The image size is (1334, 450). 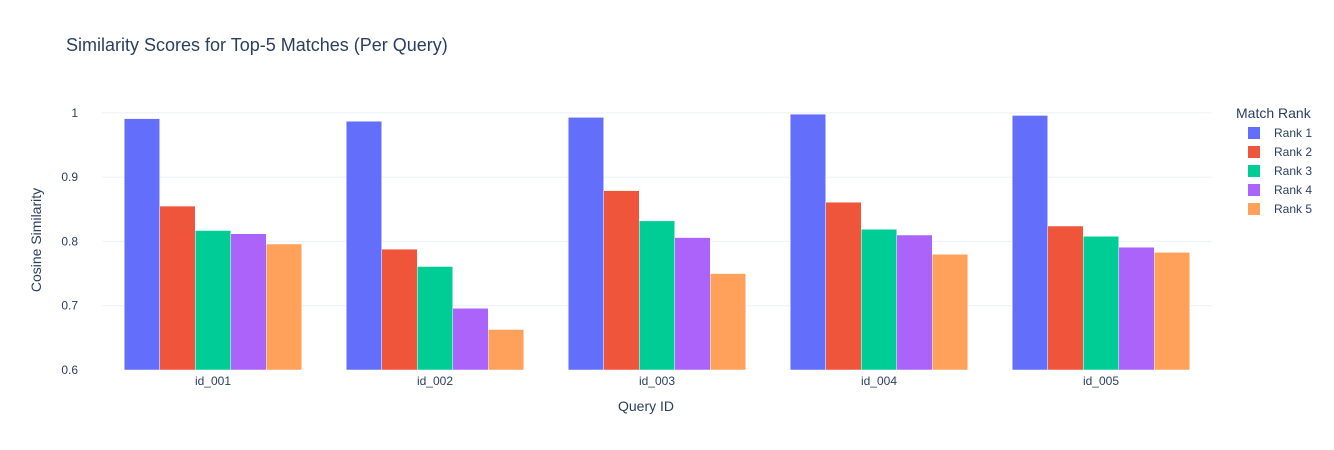 What do you see at coordinates (69, 370) in the screenshot?
I see `y-tick-label: 0.6` at bounding box center [69, 370].